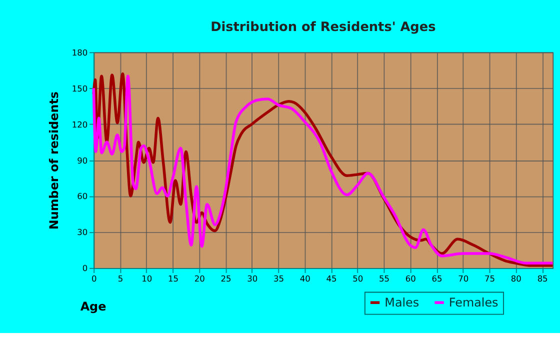  Describe the element at coordinates (358, 278) in the screenshot. I see `x-tick-label: 50` at that location.